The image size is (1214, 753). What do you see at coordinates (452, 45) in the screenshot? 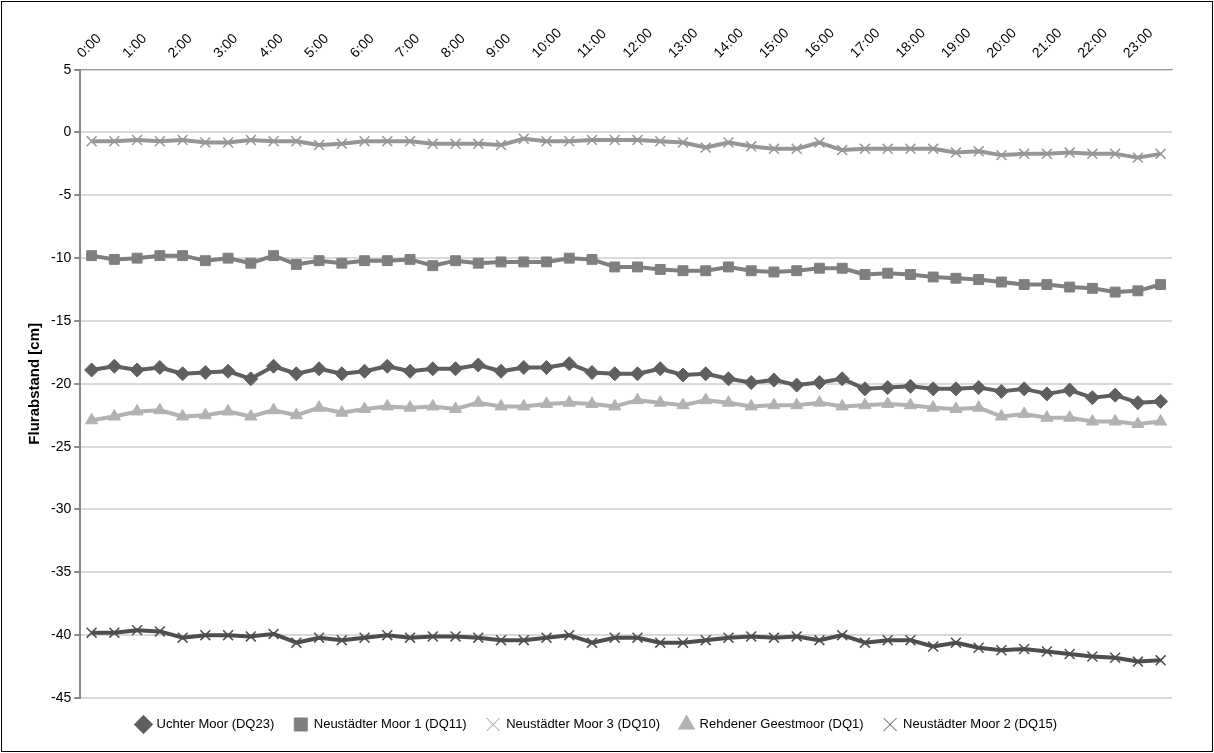
I see `x-tick-label: 8:00` at bounding box center [452, 45].